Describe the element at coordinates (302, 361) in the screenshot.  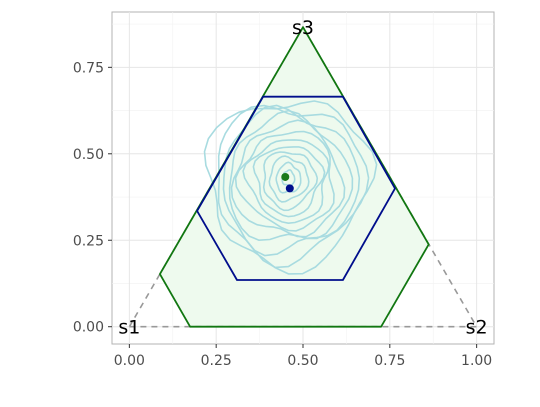
I see `x-tick-label: 0.50` at that location.